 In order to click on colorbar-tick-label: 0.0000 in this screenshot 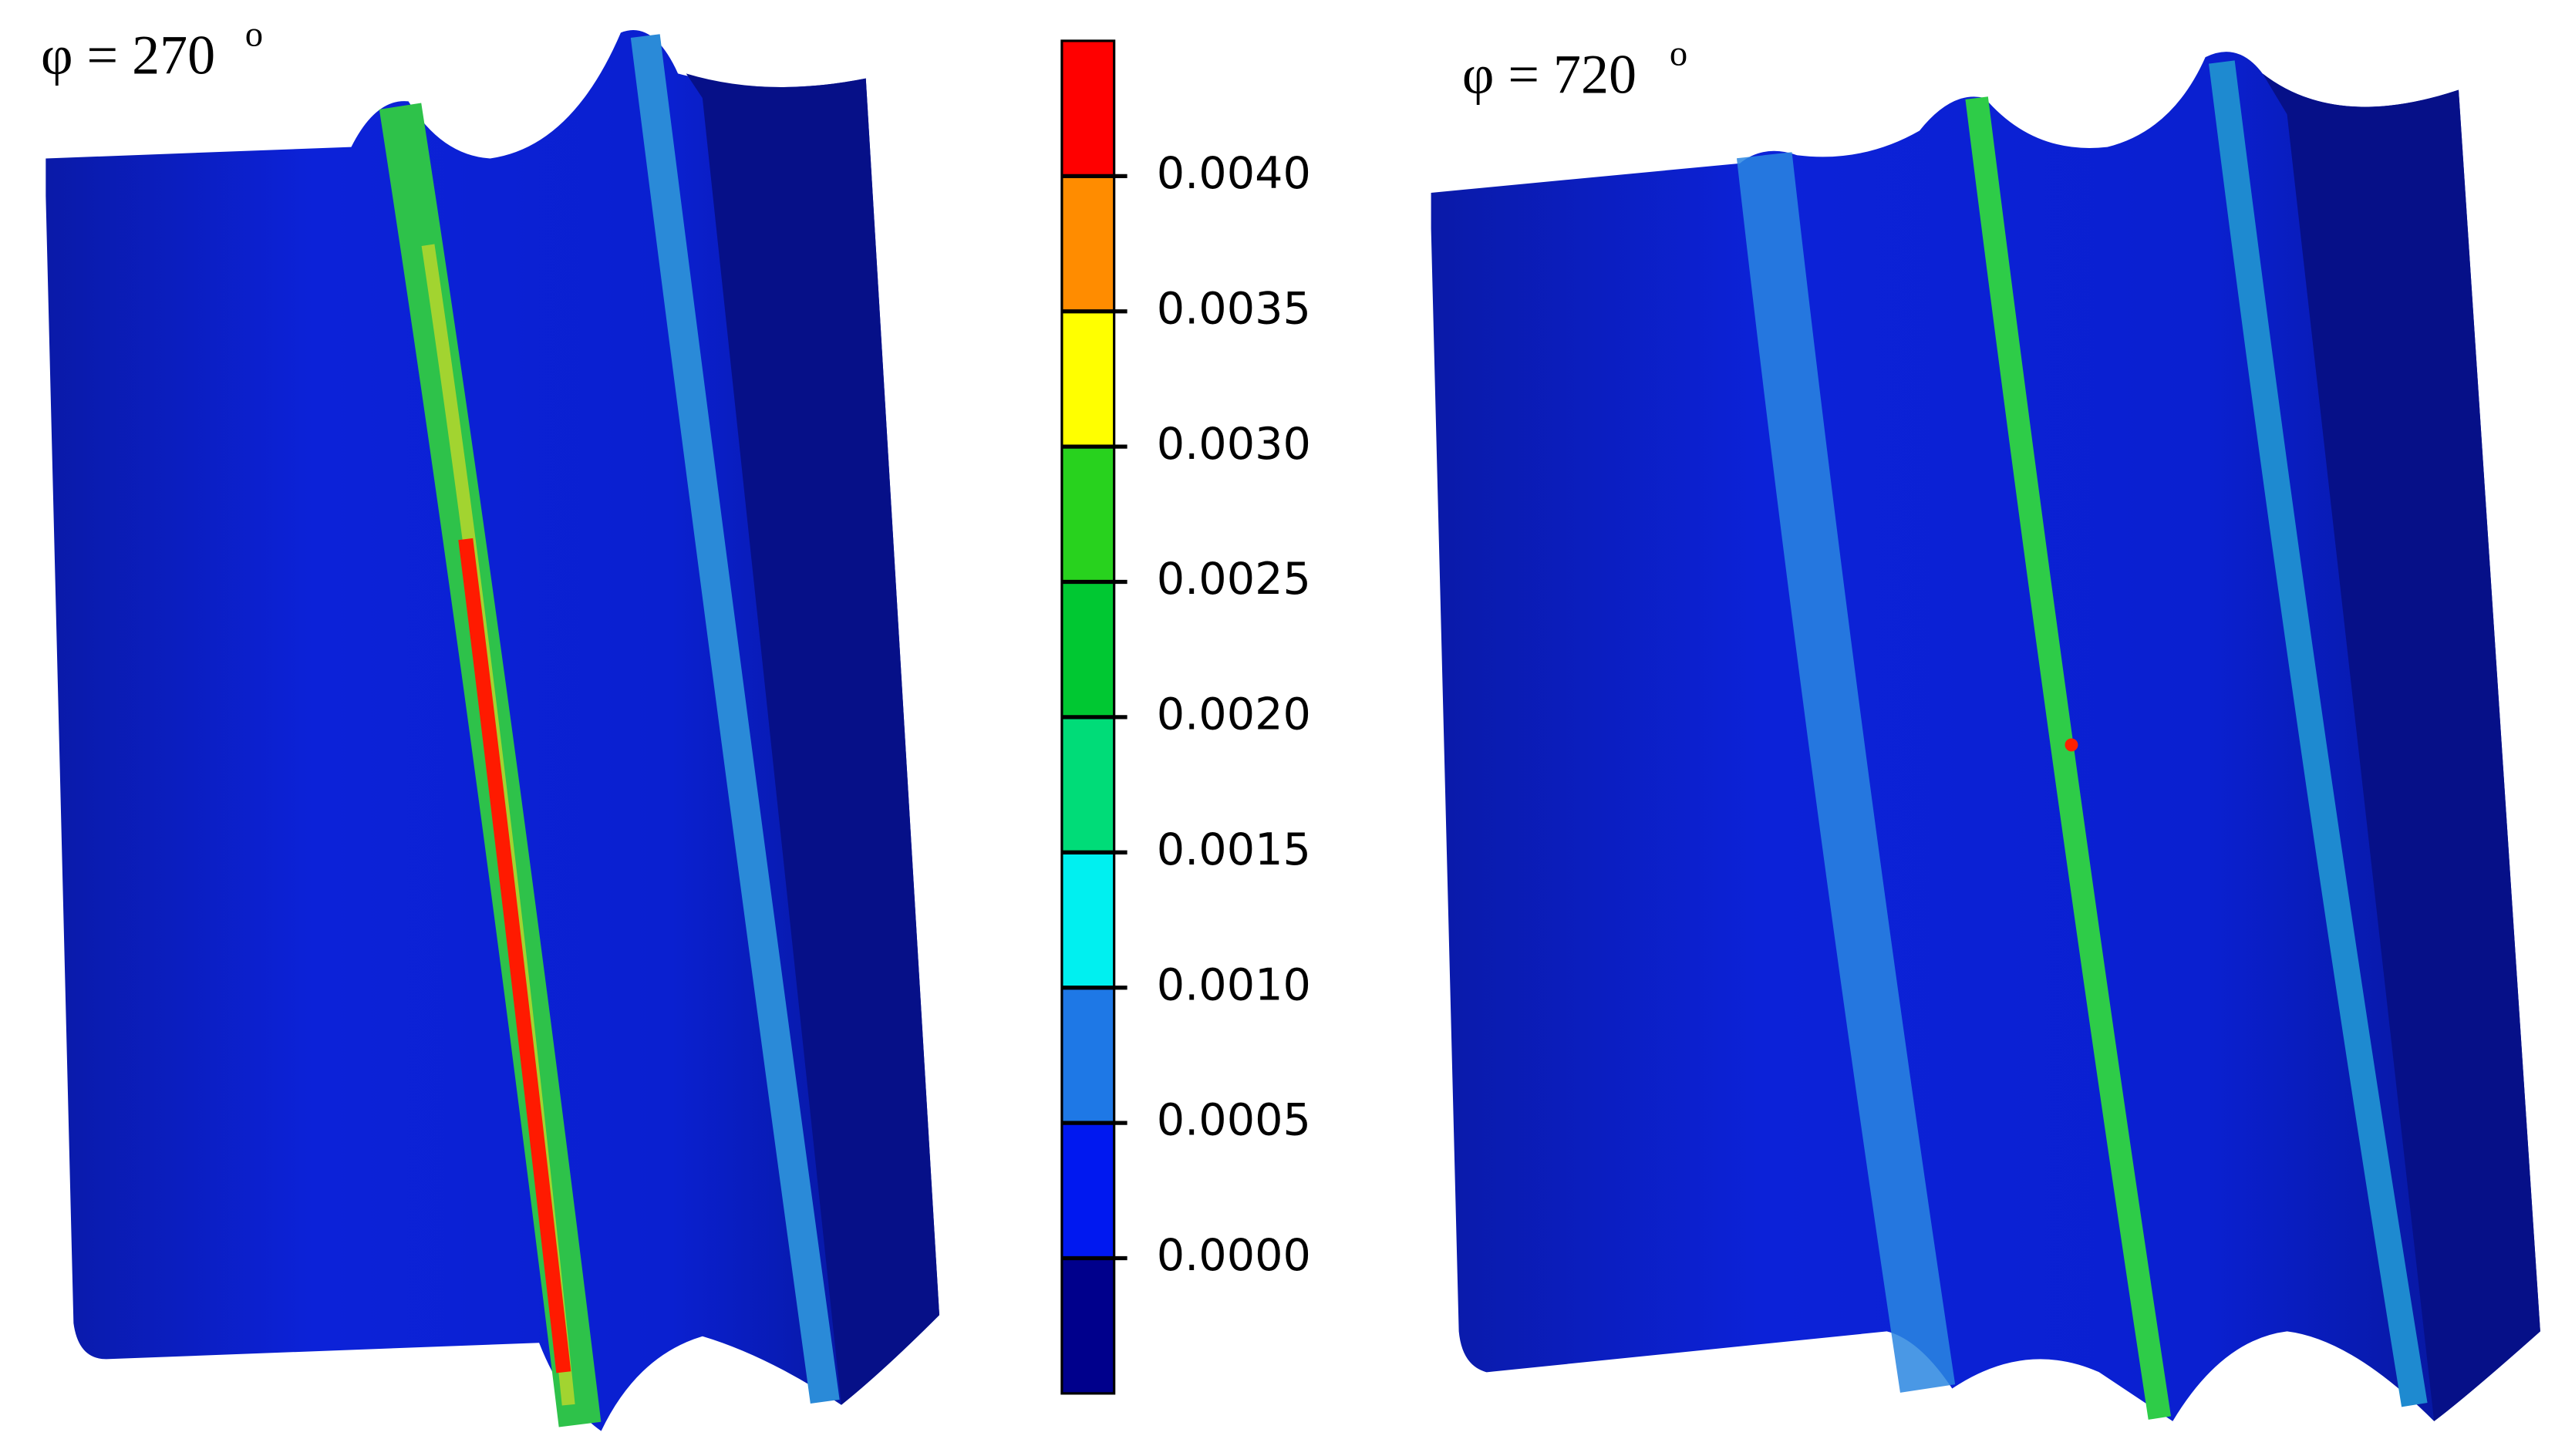, I will do `click(1234, 1256)`.